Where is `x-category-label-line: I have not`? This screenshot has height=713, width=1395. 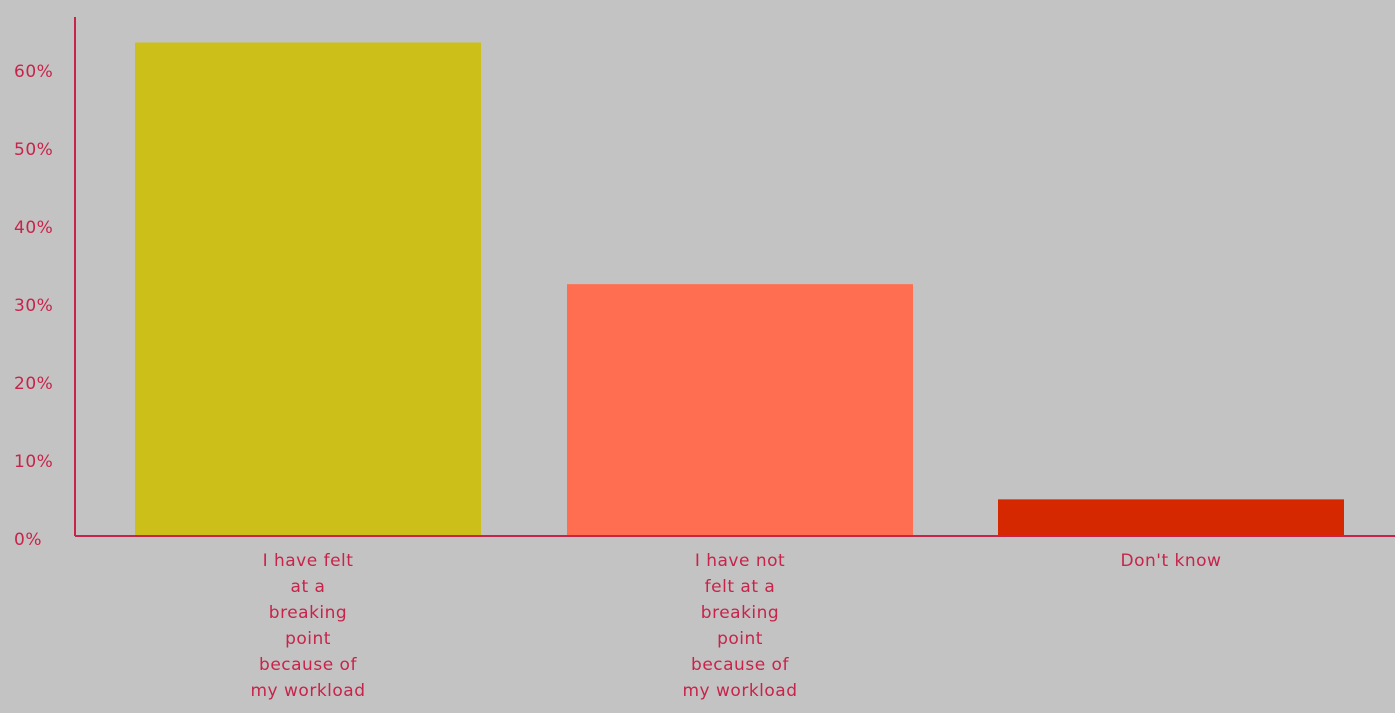
x-category-label-line: I have not is located at coordinates (740, 561).